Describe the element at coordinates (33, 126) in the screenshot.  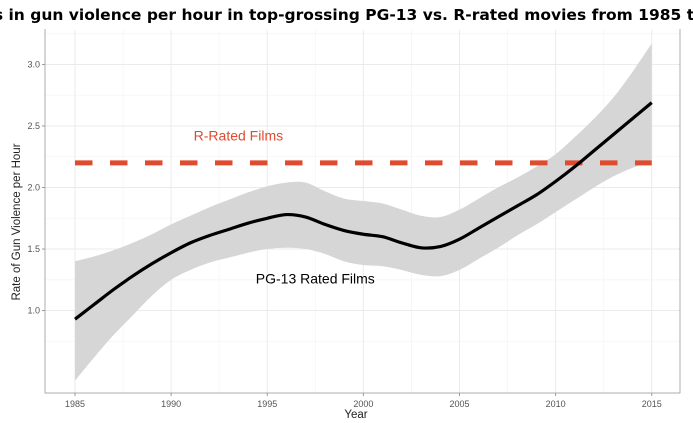
I see `y-tick-label: 2.5` at that location.